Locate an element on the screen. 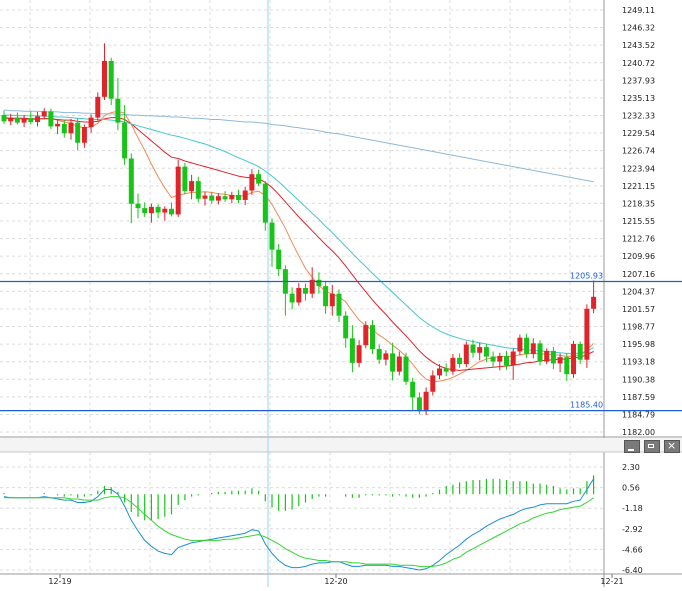 Image resolution: width=682 pixels, height=591 pixels. y-tick-label: 1235.13 is located at coordinates (638, 98).